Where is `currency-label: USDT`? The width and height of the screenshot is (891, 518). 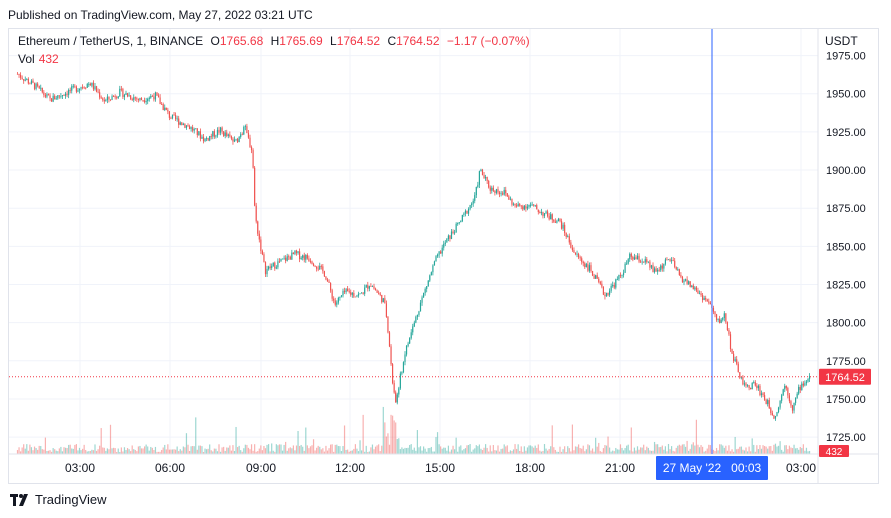
currency-label: USDT is located at coordinates (841, 41).